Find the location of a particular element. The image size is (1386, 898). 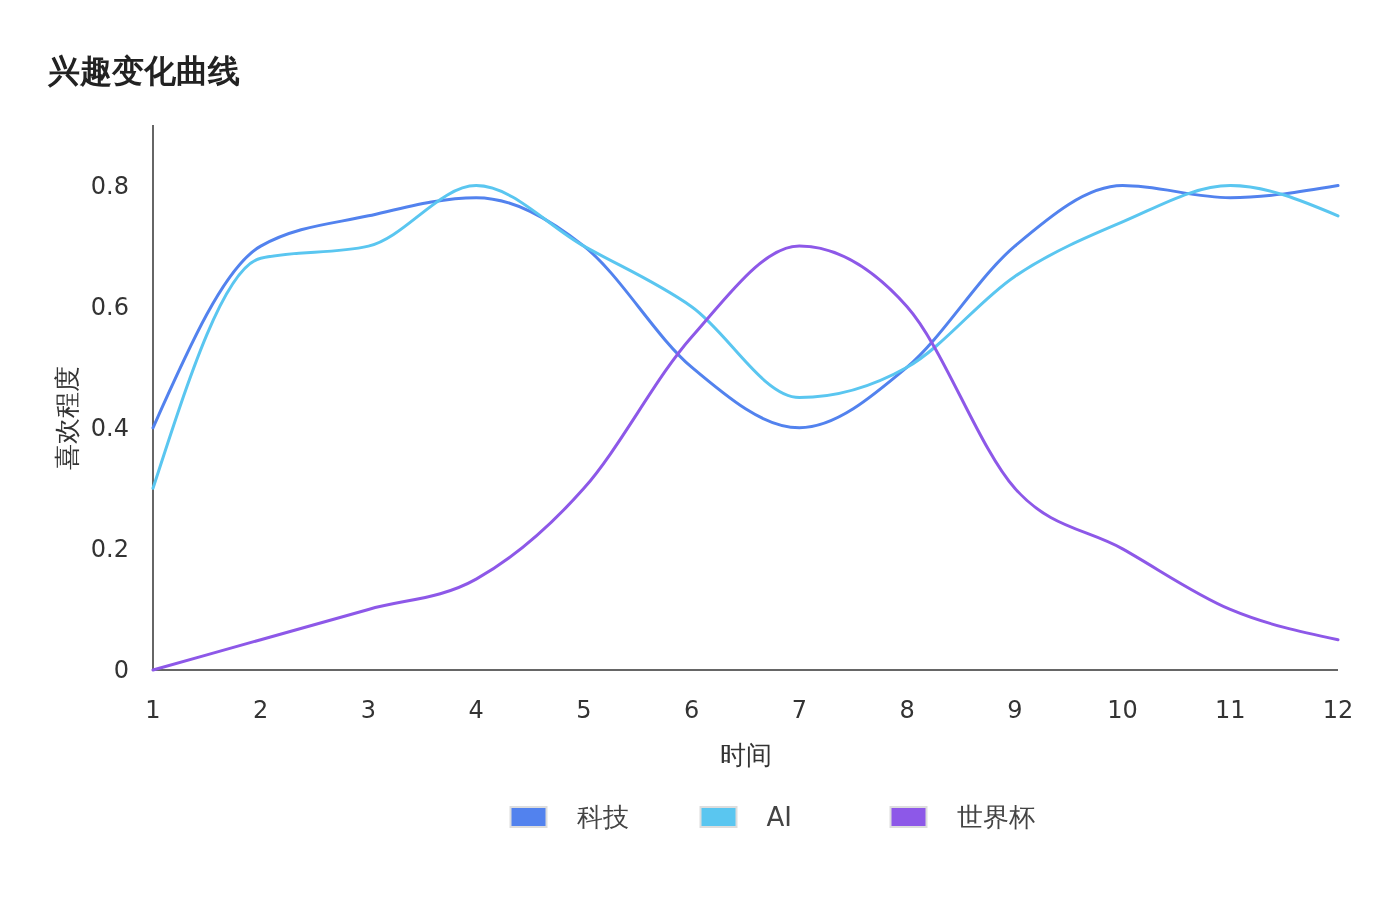

legend-label: 世界杯 is located at coordinates (995, 817).